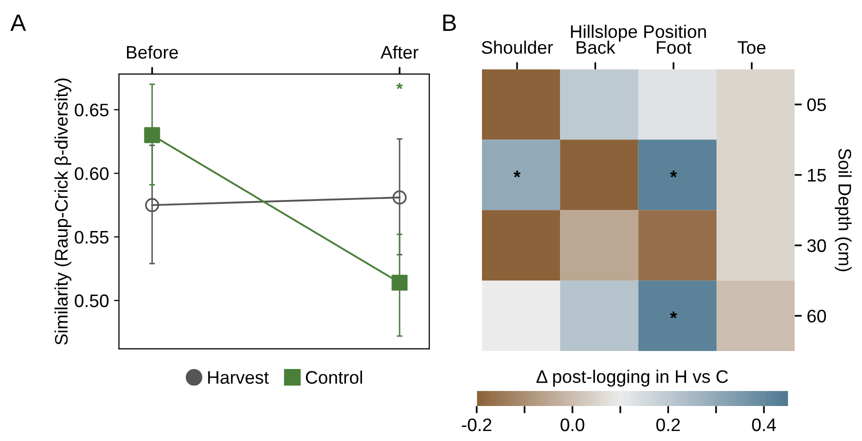 The image size is (862, 441). Describe the element at coordinates (668, 425) in the screenshot. I see `color-bar-label: 0.2` at that location.